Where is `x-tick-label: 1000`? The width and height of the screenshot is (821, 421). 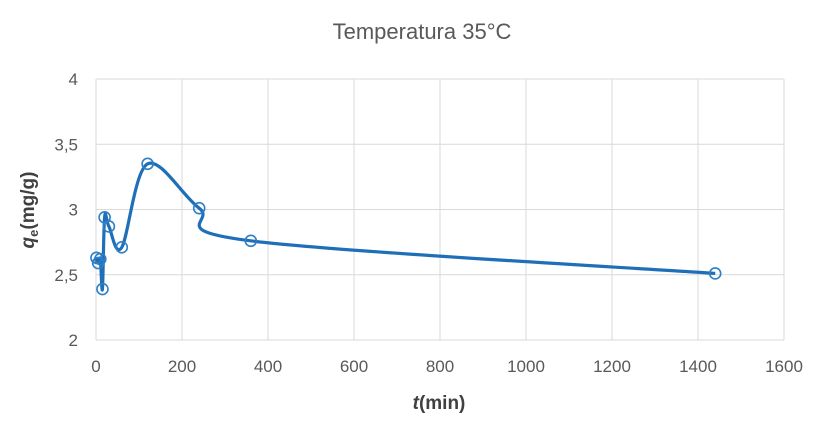
x-tick-label: 1000 is located at coordinates (526, 366).